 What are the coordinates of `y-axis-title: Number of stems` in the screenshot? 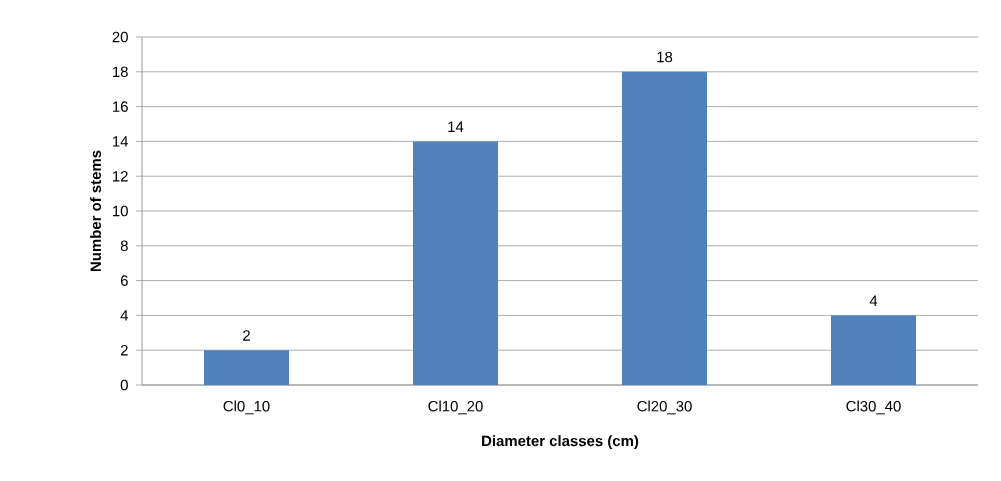 It's located at (96, 211).